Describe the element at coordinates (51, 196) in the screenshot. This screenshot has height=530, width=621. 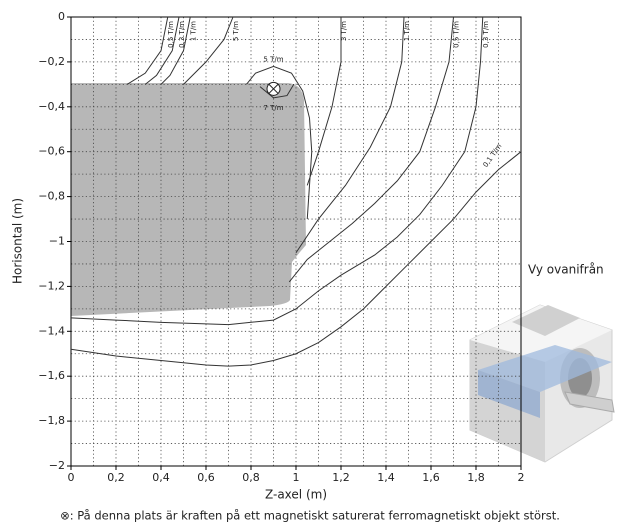
I see `y-tick-label: −0,8` at that location.